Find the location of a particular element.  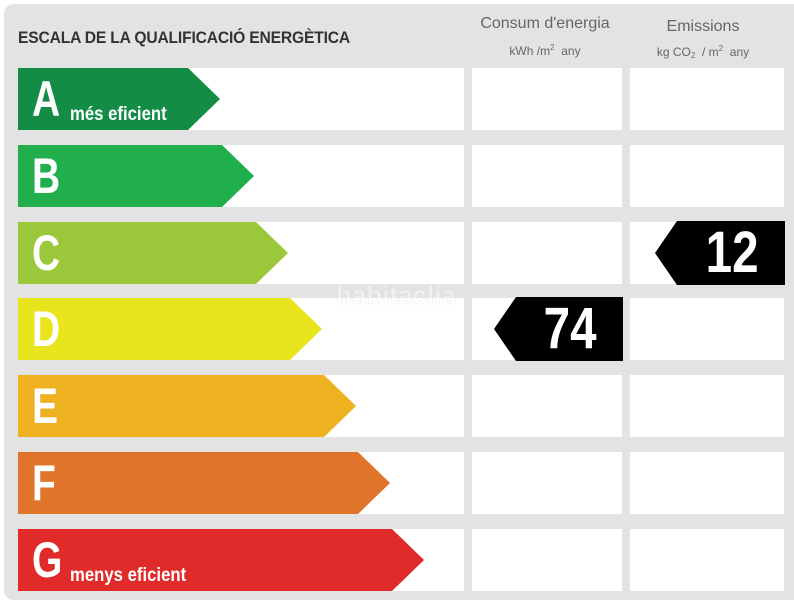

emissions-column-header: Emissions kg CO2 / m2 any is located at coordinates (703, 40).